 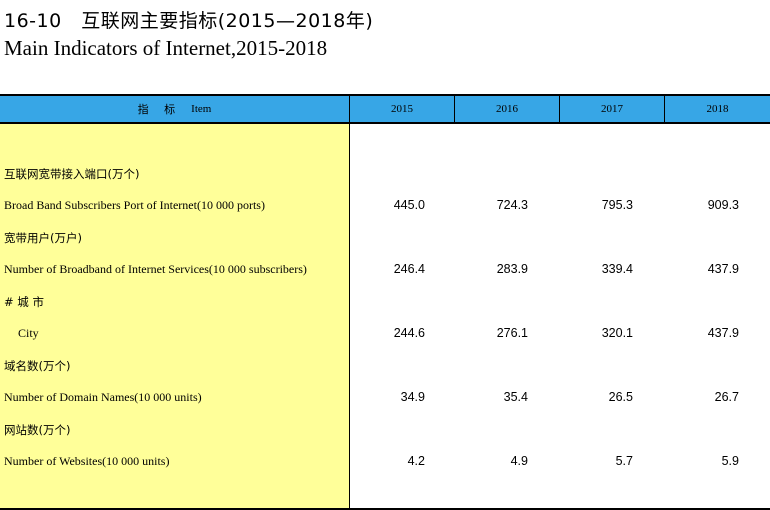 I want to click on table-bottom-border, so click(x=385, y=509).